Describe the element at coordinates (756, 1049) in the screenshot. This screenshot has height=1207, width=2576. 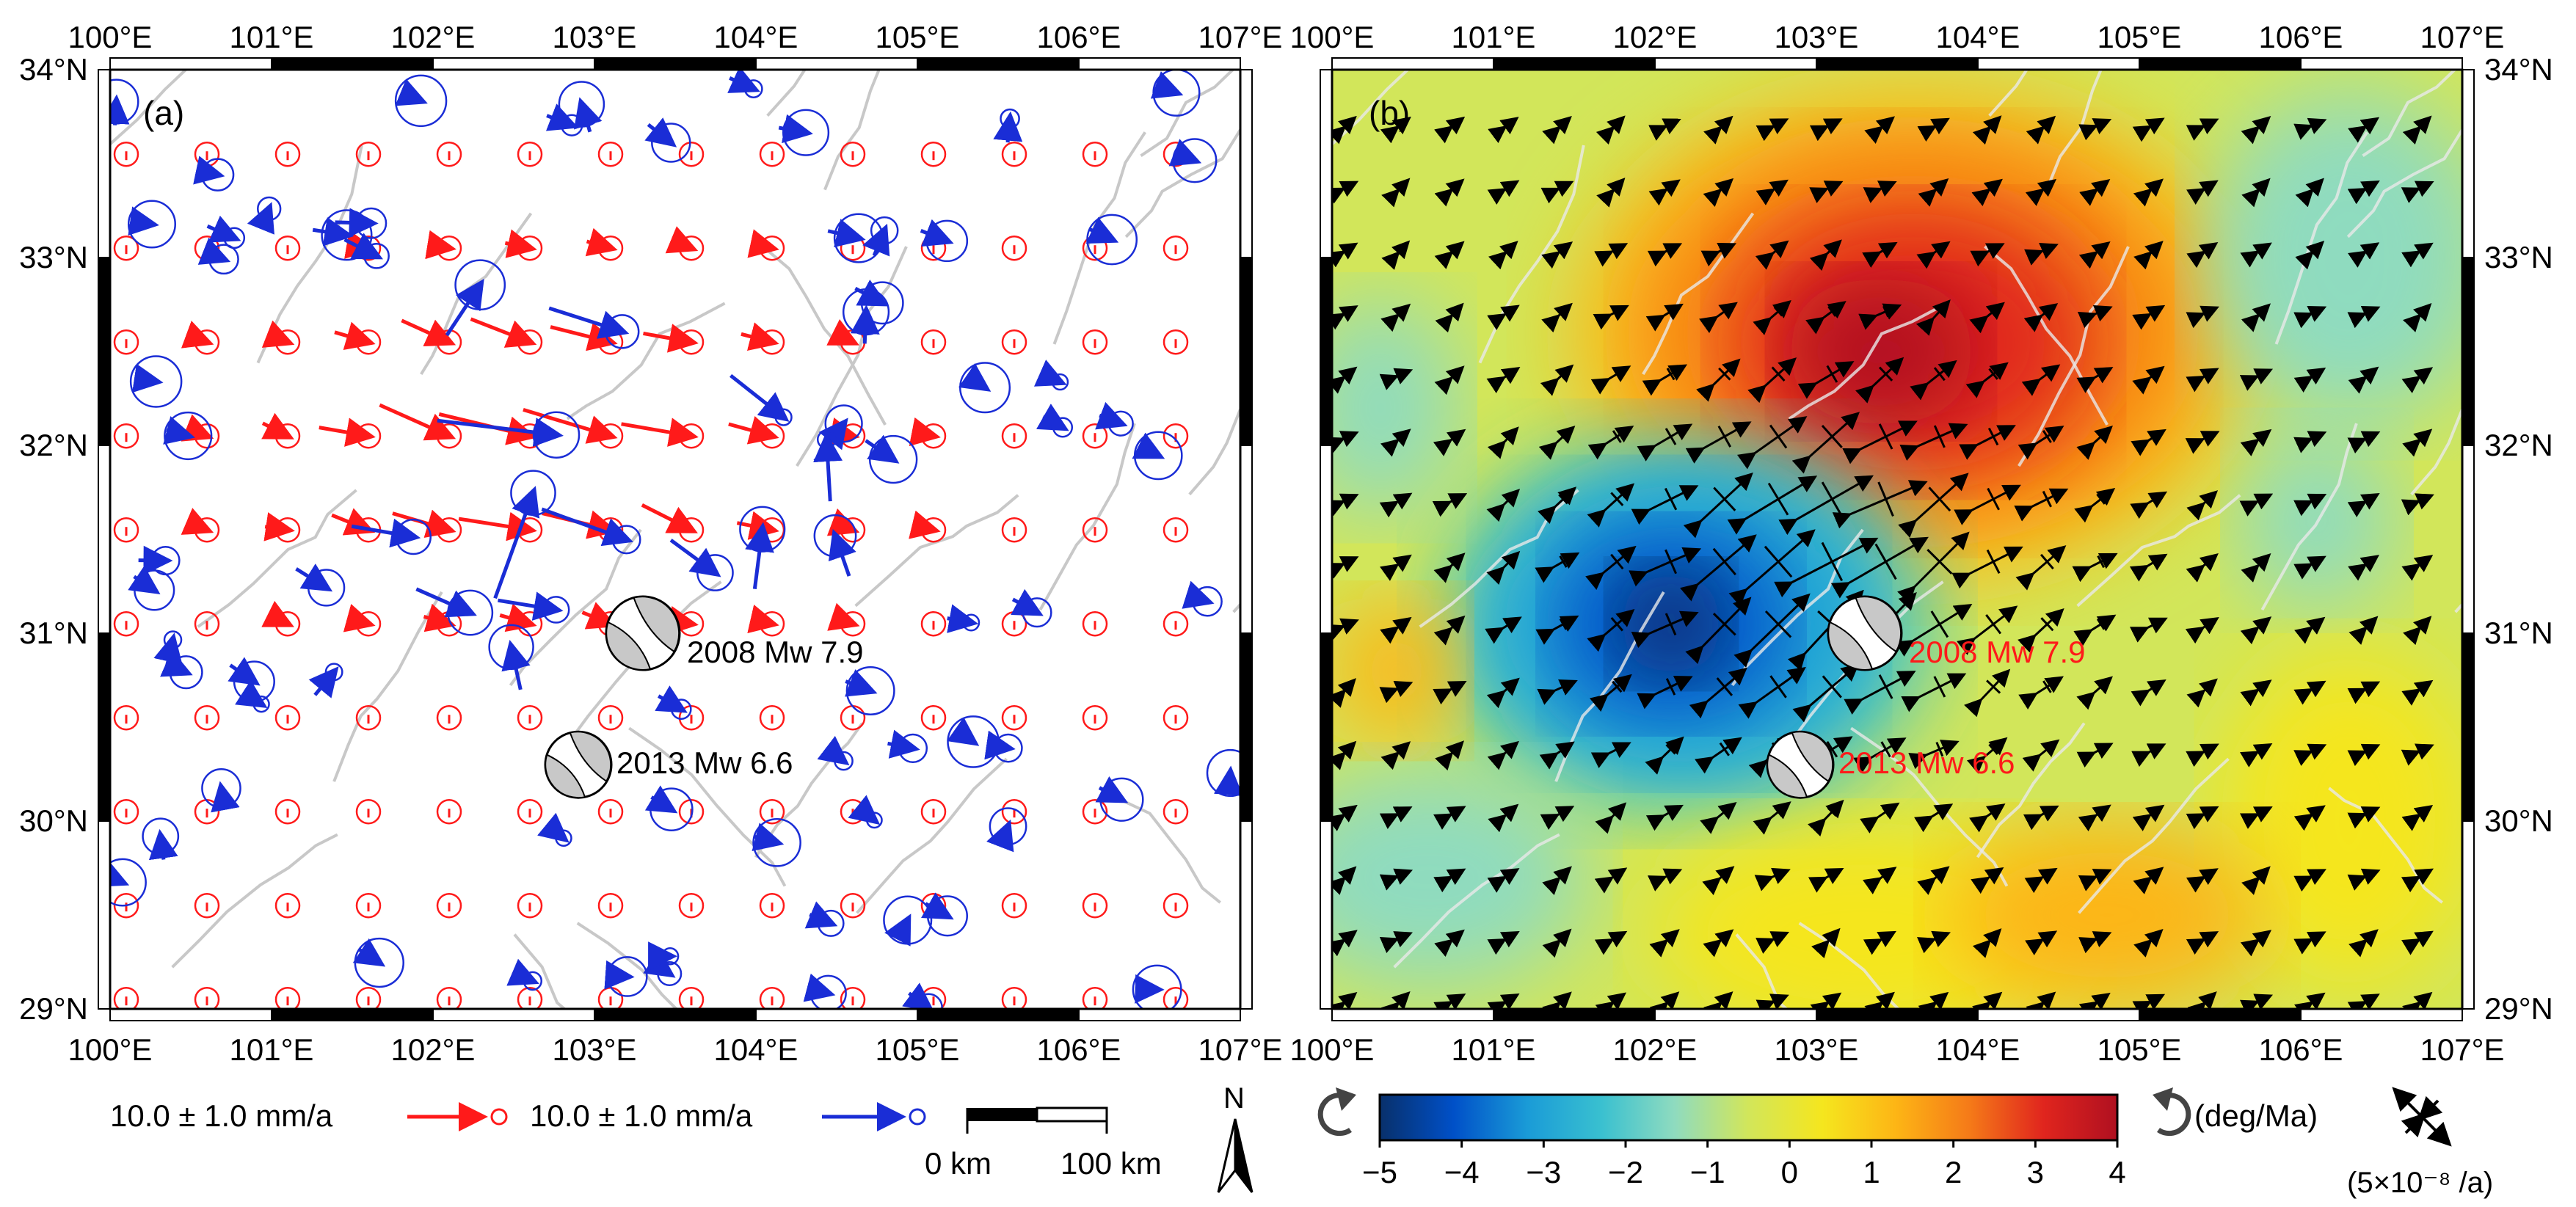
I see `lon-tick-label: 104°E` at that location.